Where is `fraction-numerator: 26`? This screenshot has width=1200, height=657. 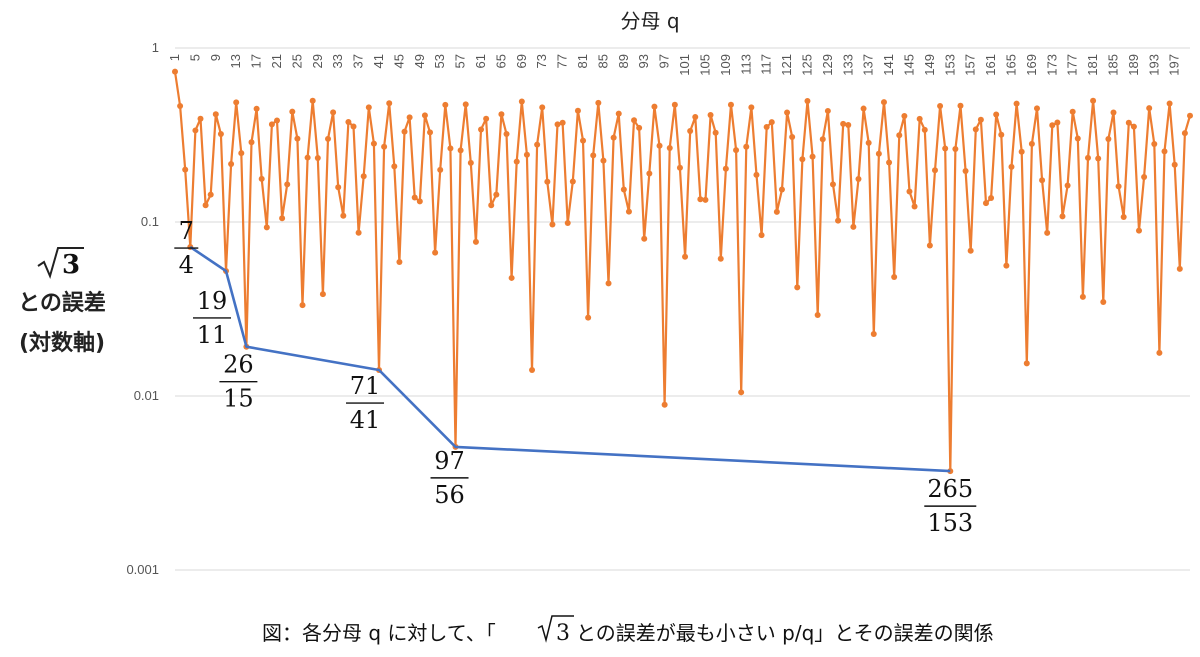
fraction-numerator: 26 is located at coordinates (238, 365).